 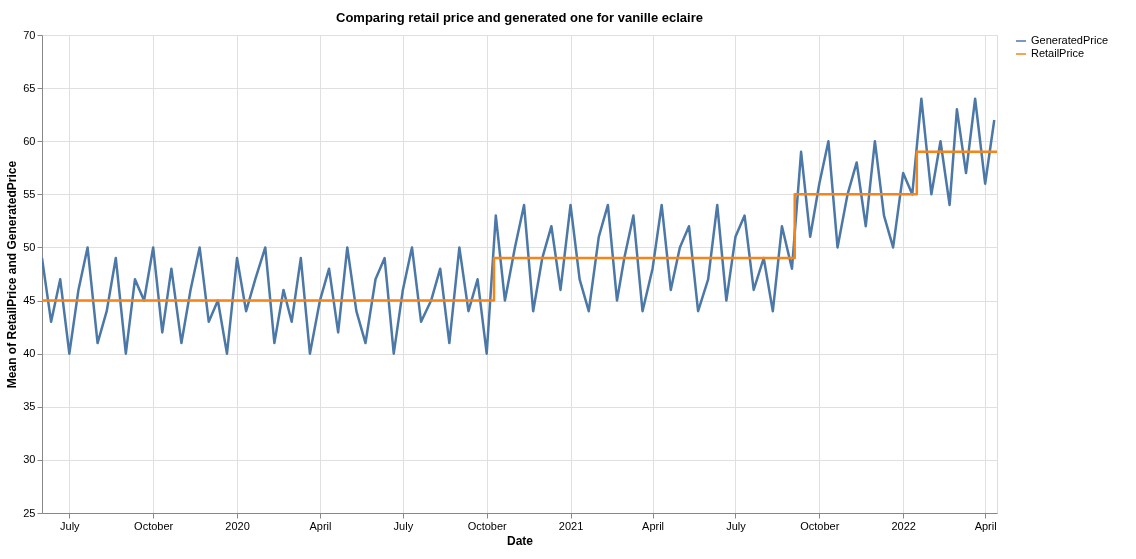 What do you see at coordinates (571, 525) in the screenshot?
I see `x-tick-label: 2021` at bounding box center [571, 525].